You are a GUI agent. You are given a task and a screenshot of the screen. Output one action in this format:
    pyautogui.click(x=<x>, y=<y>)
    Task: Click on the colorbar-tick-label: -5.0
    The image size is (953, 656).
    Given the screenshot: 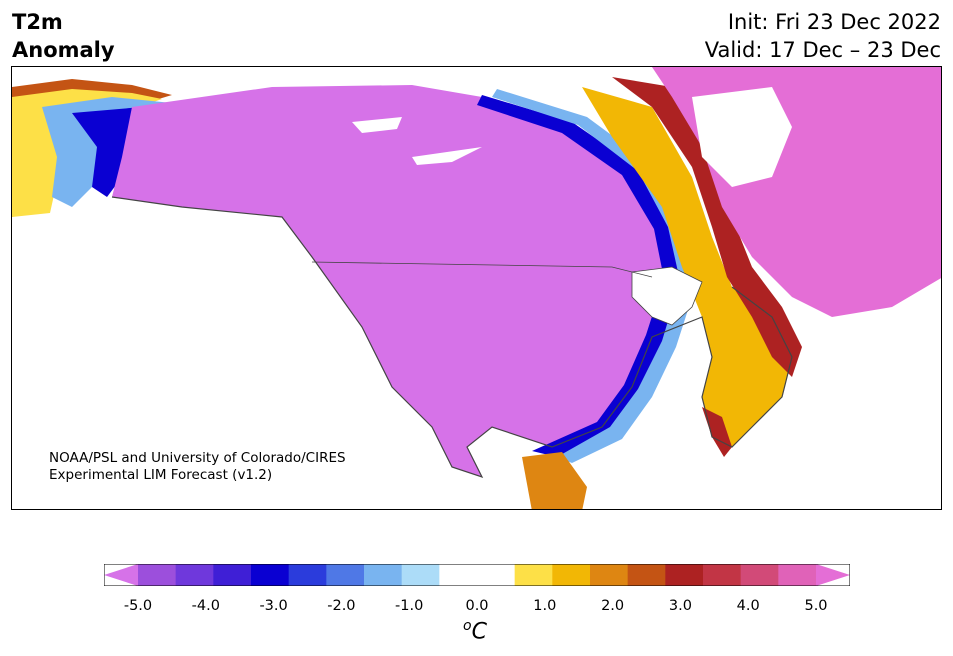 What is the action you would take?
    pyautogui.click(x=138, y=606)
    